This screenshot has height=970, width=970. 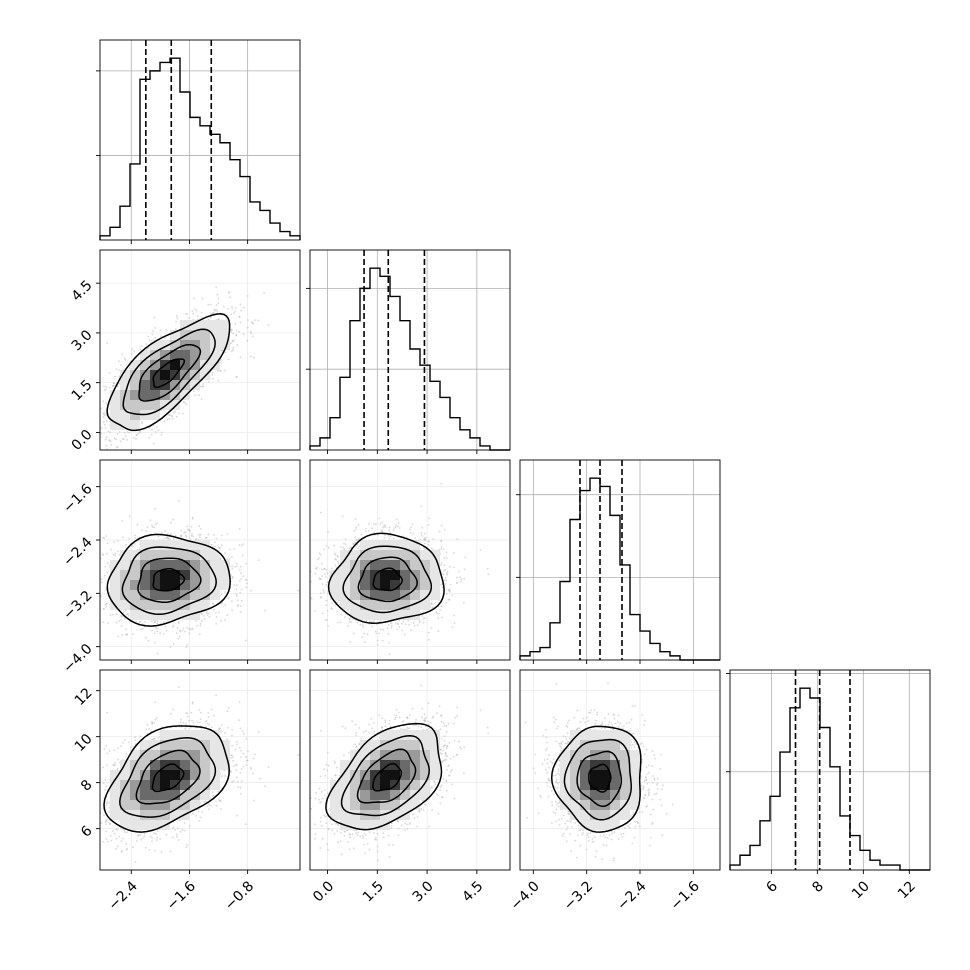 I want to click on x-tick-label: 10, so click(x=861, y=890).